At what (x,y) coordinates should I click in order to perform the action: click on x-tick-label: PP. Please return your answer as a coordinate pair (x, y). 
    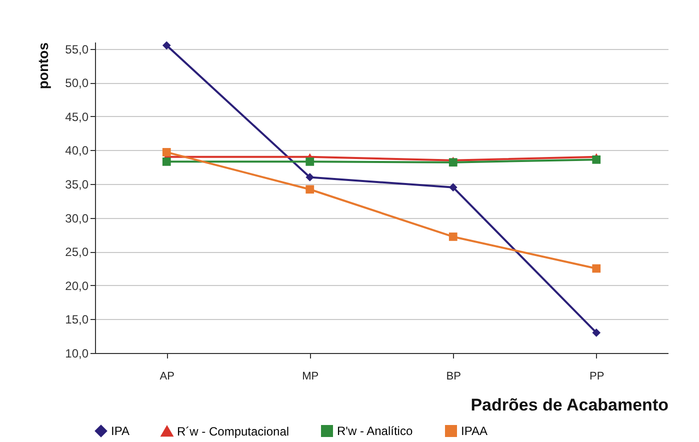
    Looking at the image, I should click on (597, 376).